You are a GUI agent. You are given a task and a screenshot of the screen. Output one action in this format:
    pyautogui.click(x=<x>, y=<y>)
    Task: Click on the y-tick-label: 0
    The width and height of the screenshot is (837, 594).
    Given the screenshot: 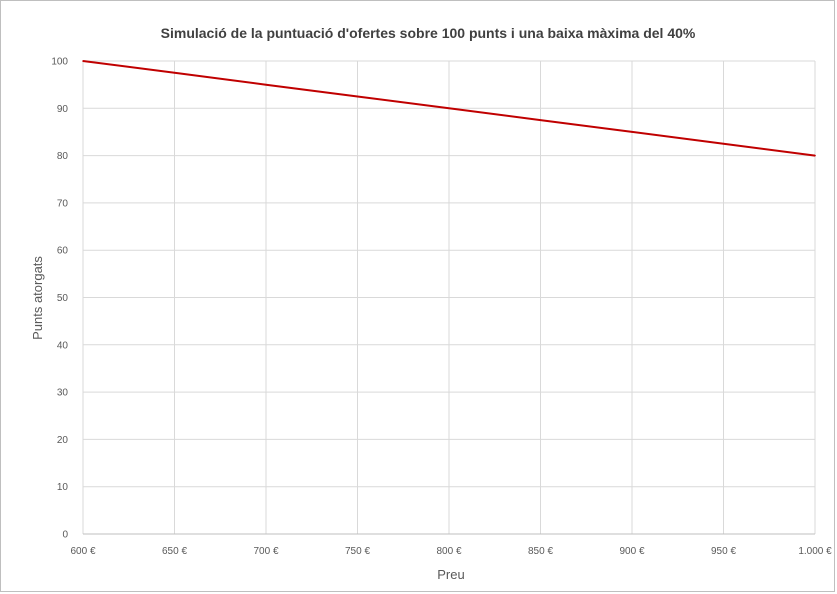 What is the action you would take?
    pyautogui.click(x=65, y=535)
    